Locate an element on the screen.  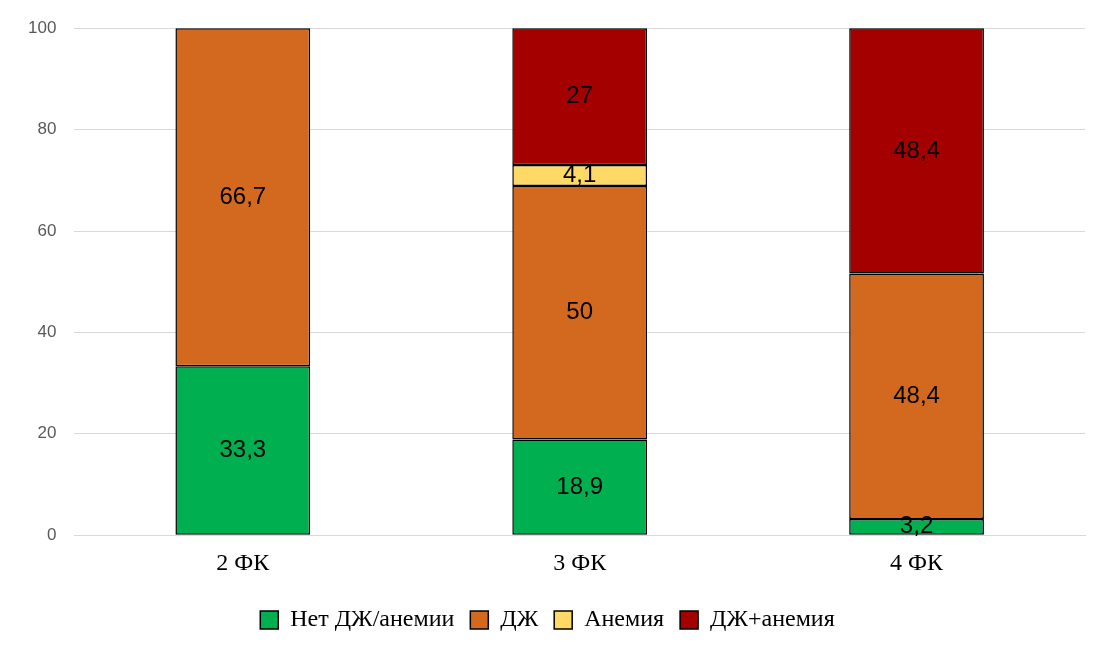
data-label: 50 is located at coordinates (580, 311).